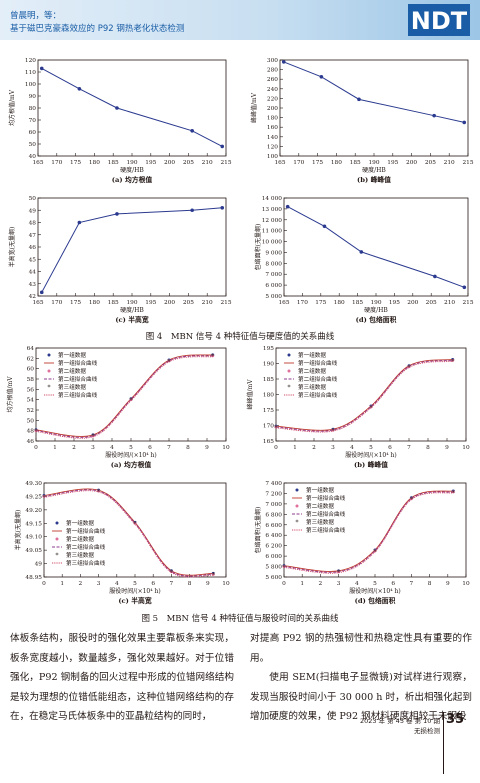 The width and height of the screenshot is (480, 783). Describe the element at coordinates (240, 619) in the screenshot. I see `figure-5-caption: 图 5 MBN 信号 4 种特征值与服役时间的关系曲线` at that location.